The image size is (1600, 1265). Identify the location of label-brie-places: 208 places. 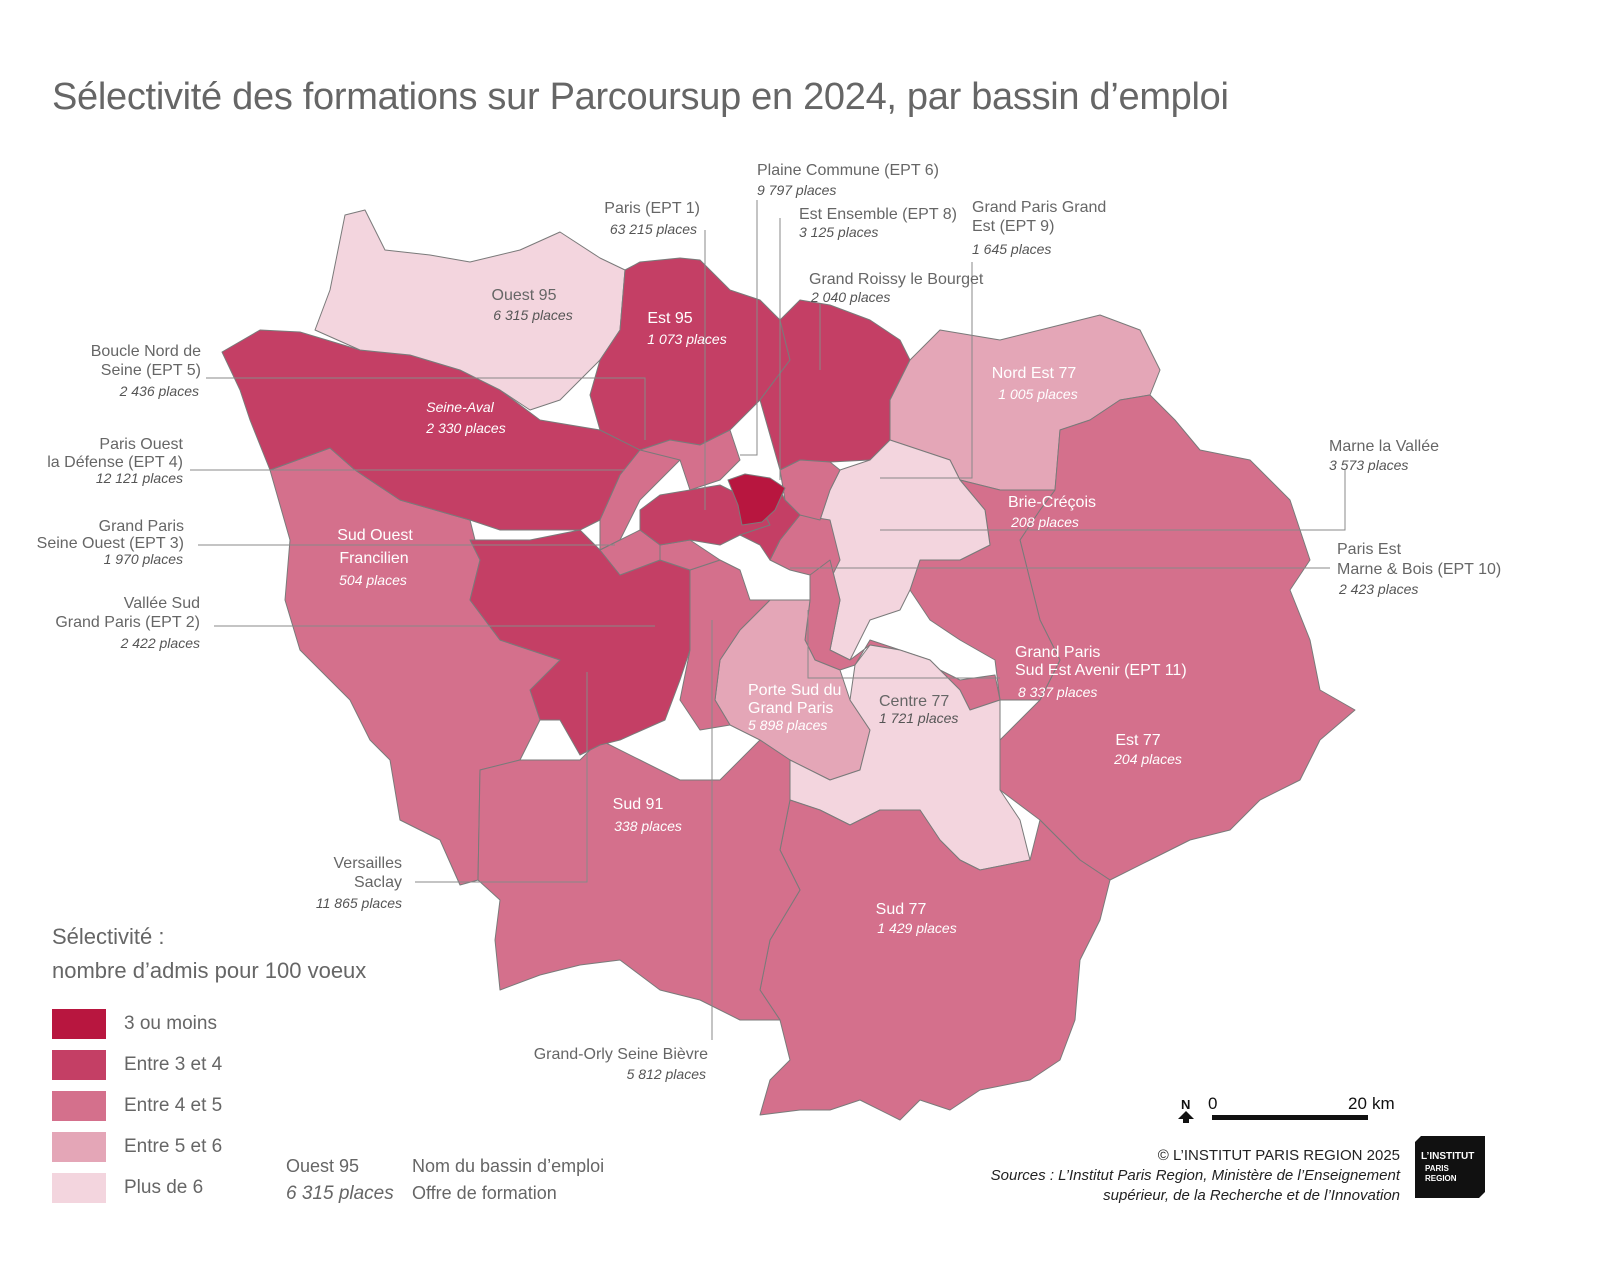
(1044, 522).